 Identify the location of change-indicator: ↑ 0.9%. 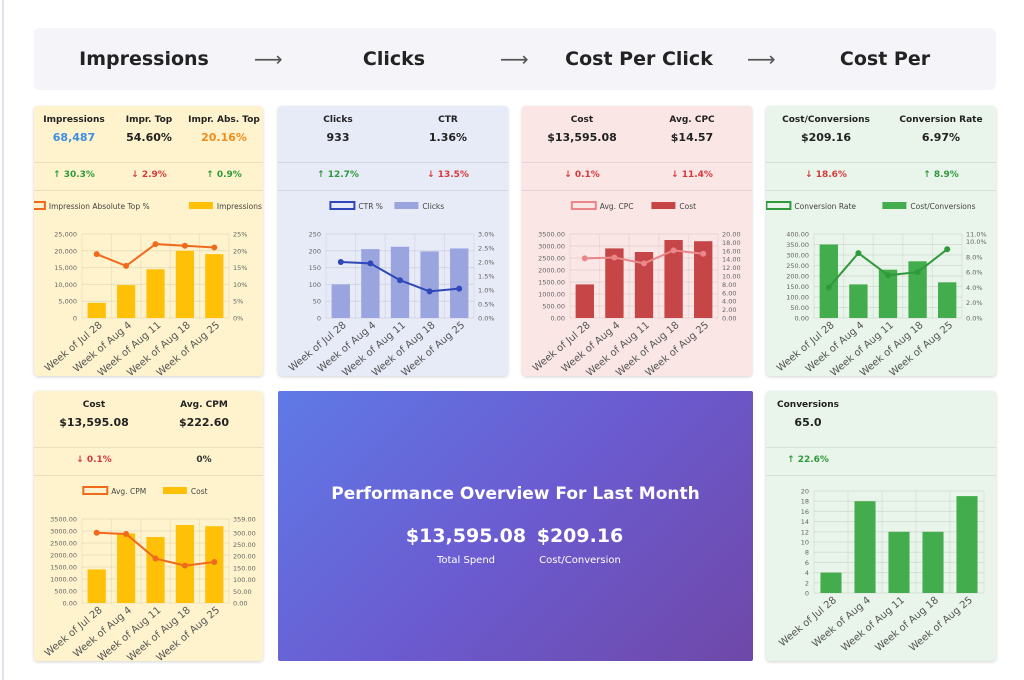
(224, 175).